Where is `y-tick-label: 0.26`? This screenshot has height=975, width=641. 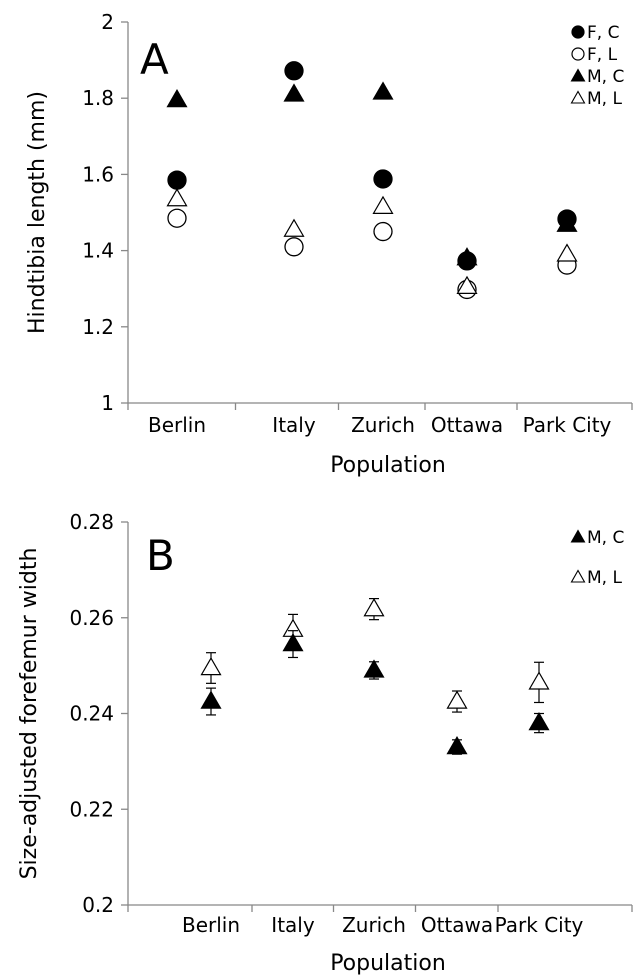 y-tick-label: 0.26 is located at coordinates (91, 618).